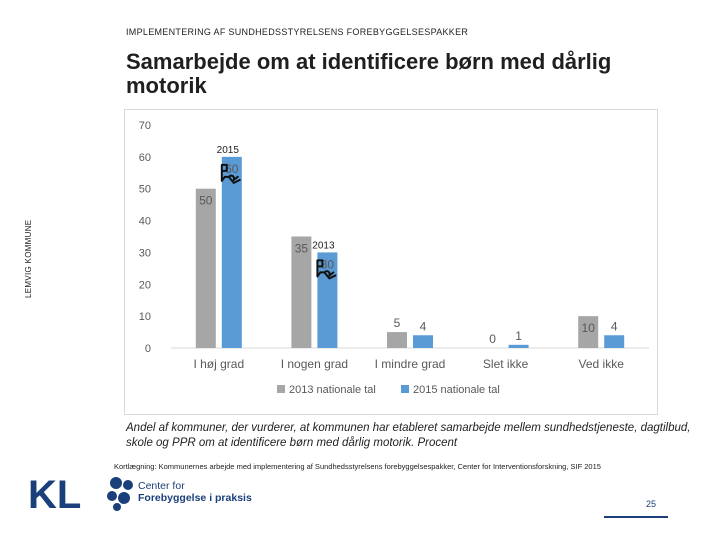 The height and width of the screenshot is (540, 720). What do you see at coordinates (506, 364) in the screenshot?
I see `x-tick-label: Slet ikke` at bounding box center [506, 364].